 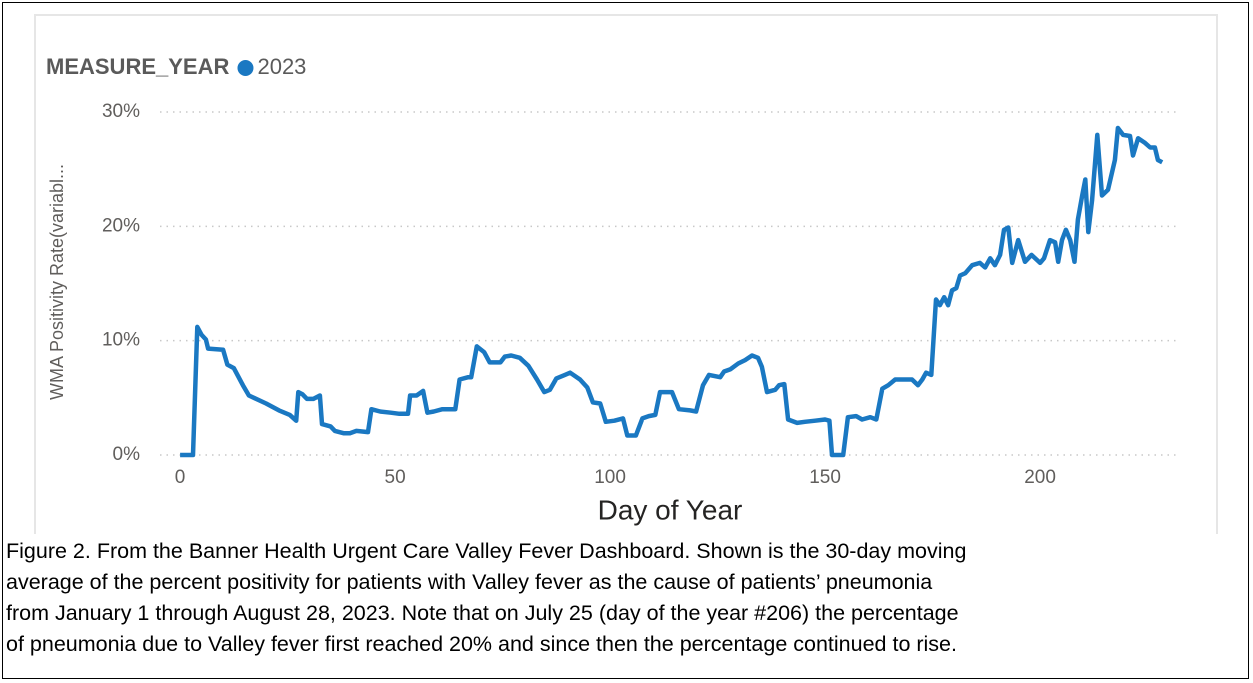 What do you see at coordinates (395, 477) in the screenshot?
I see `x-tick-label: 50` at bounding box center [395, 477].